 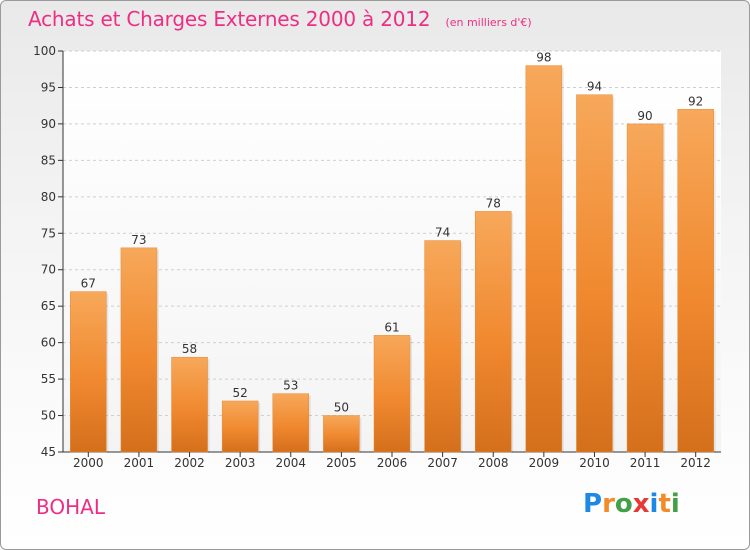 What do you see at coordinates (70, 507) in the screenshot?
I see `place-name: BOHAL` at bounding box center [70, 507].